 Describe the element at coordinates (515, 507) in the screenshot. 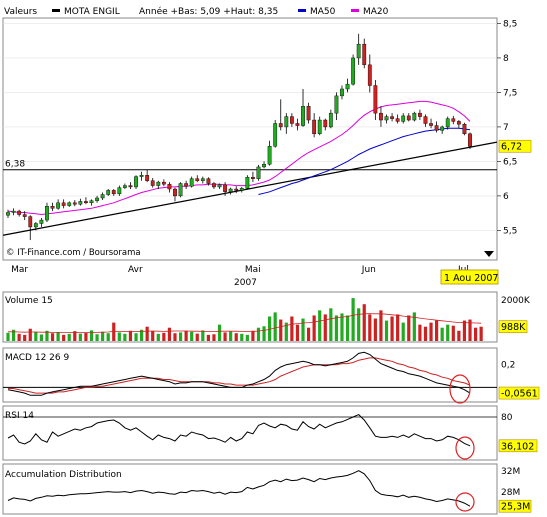

I see `ad-last-value: 25,3M` at that location.